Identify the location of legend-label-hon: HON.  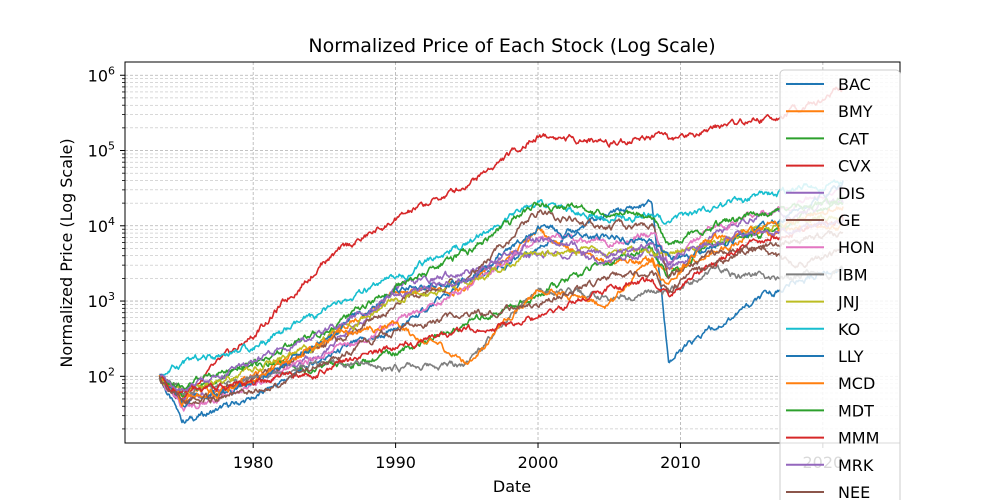
(856, 247).